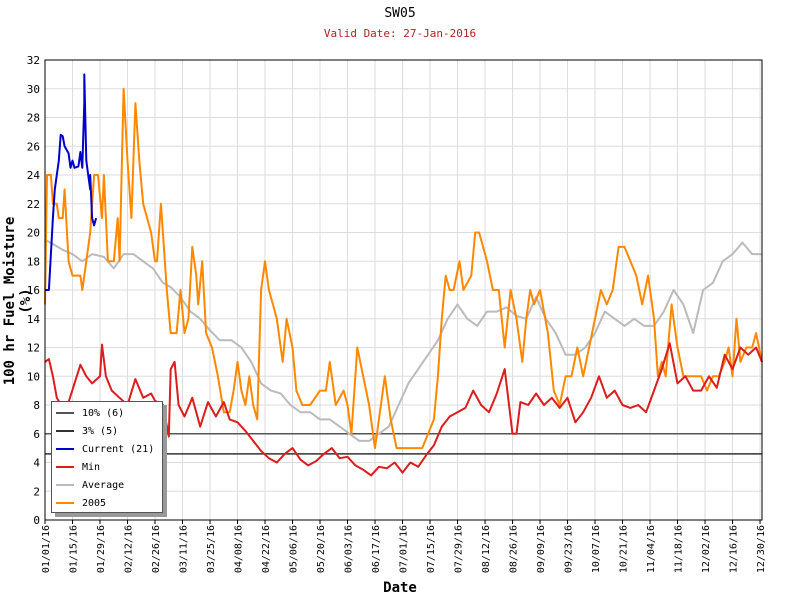 The width and height of the screenshot is (800, 600). I want to click on x-tick-label: 04/08/16, so click(239, 549).